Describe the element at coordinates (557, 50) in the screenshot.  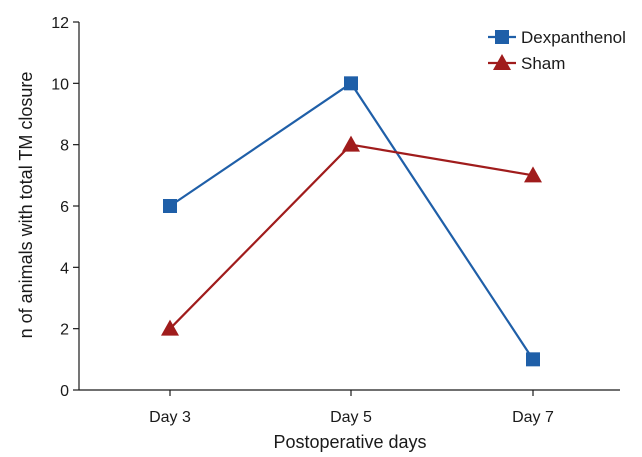
I see `legend: Dexpanthenol Sham` at that location.